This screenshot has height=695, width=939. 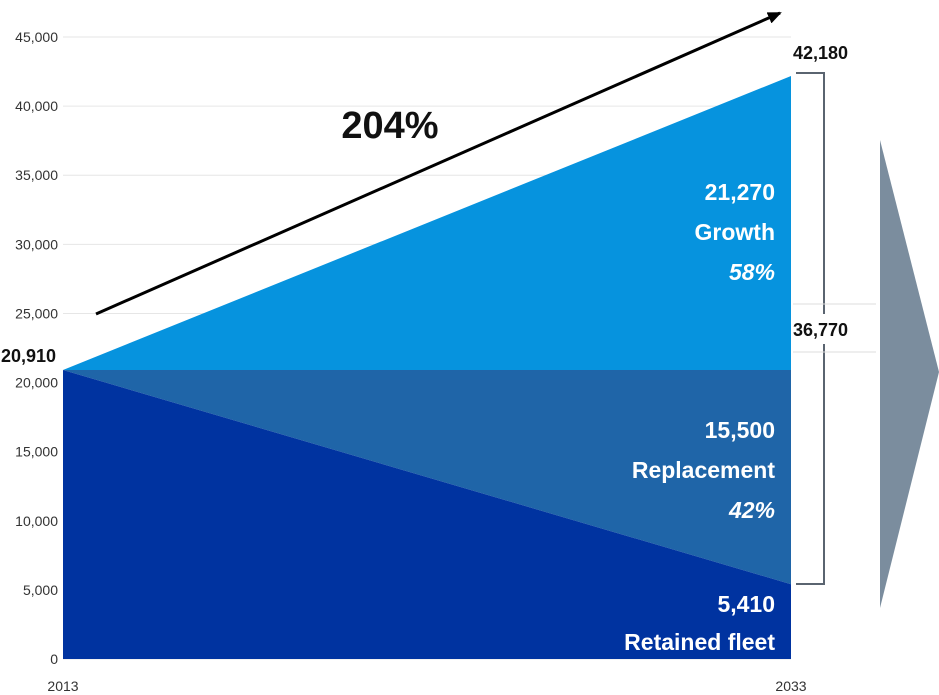 What do you see at coordinates (752, 272) in the screenshot?
I see `growth-share-label: 58%` at bounding box center [752, 272].